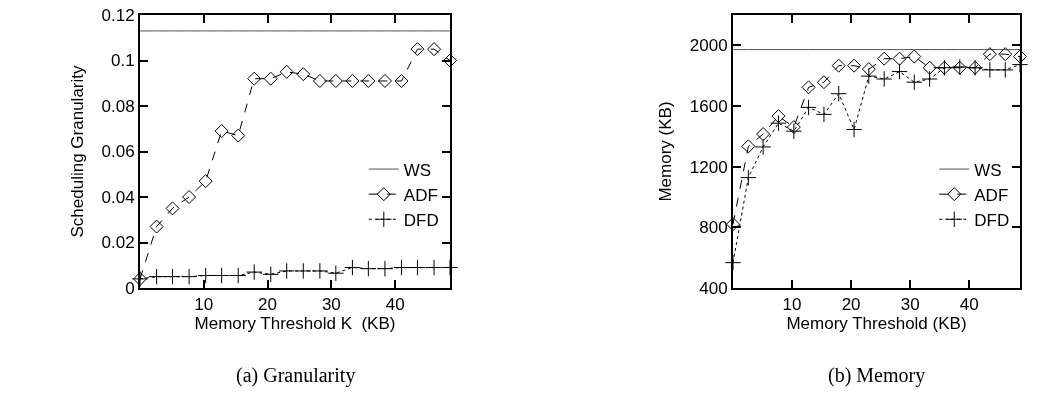 This screenshot has height=404, width=1049. Describe the element at coordinates (876, 324) in the screenshot. I see `x-axis-title: Memory Threshold (KB)` at that location.